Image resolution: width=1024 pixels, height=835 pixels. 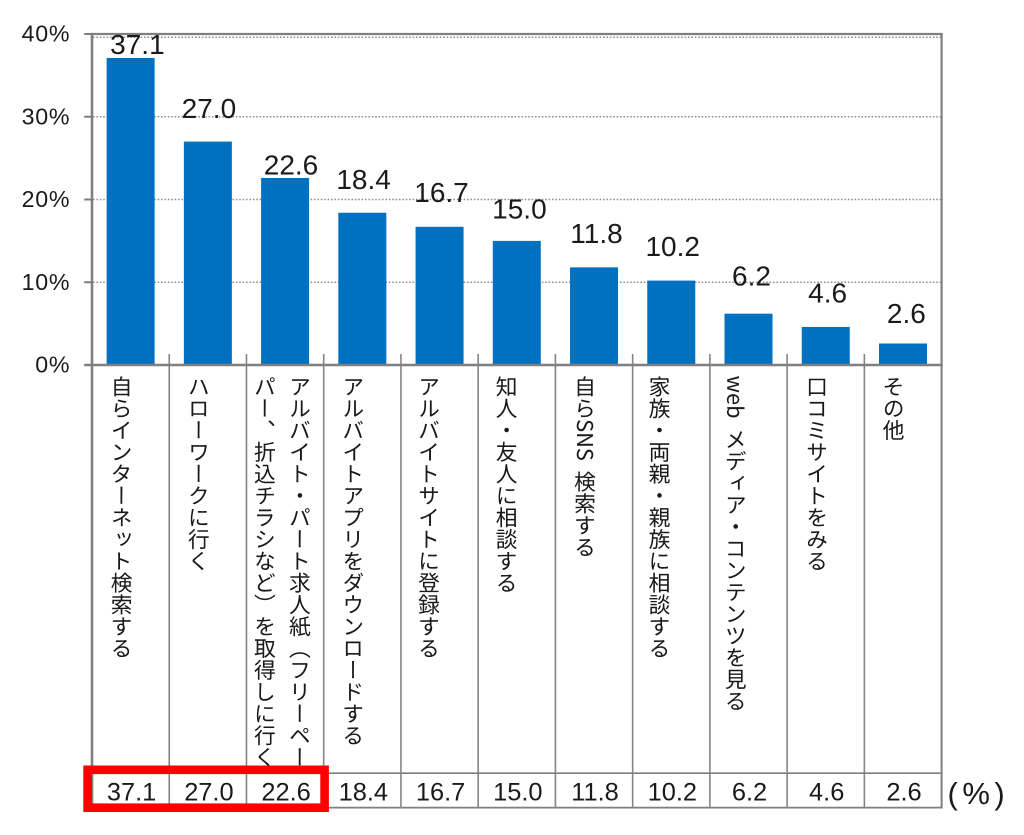 What do you see at coordinates (46, 116) in the screenshot?
I see `svg-text: 30%` at bounding box center [46, 116].